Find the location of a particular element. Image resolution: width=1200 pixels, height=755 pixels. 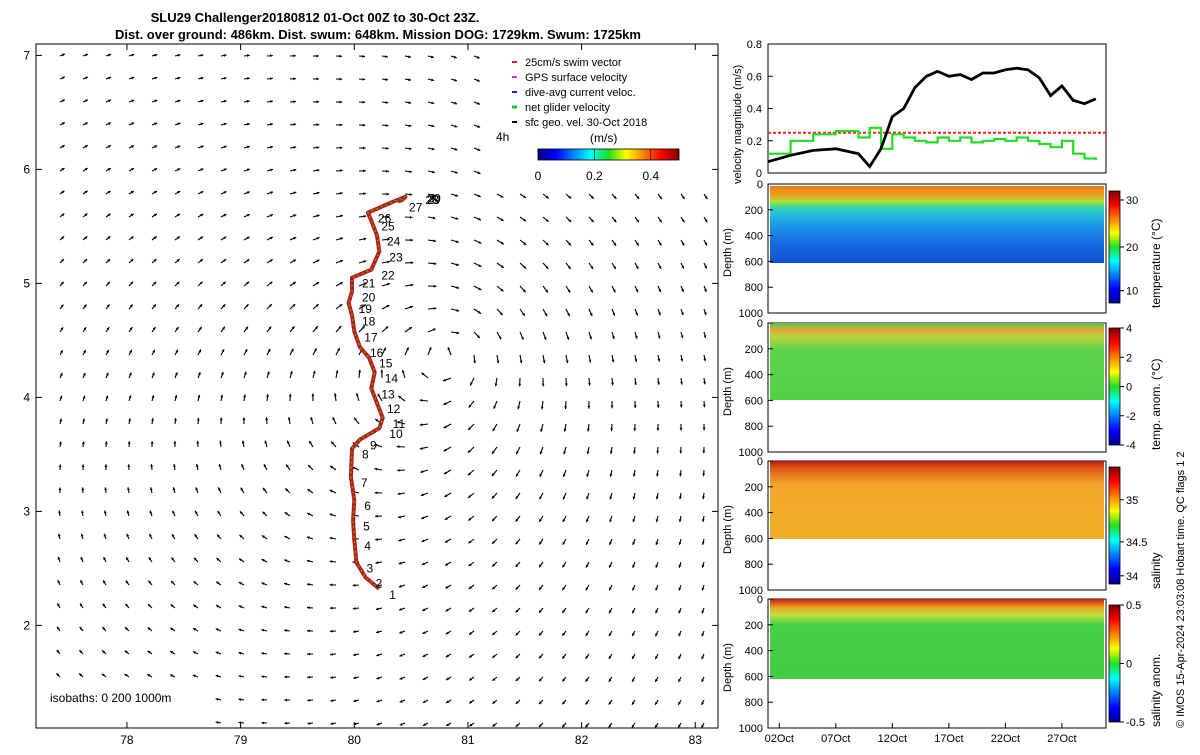

section-salinity is located at coordinates (944, 525).